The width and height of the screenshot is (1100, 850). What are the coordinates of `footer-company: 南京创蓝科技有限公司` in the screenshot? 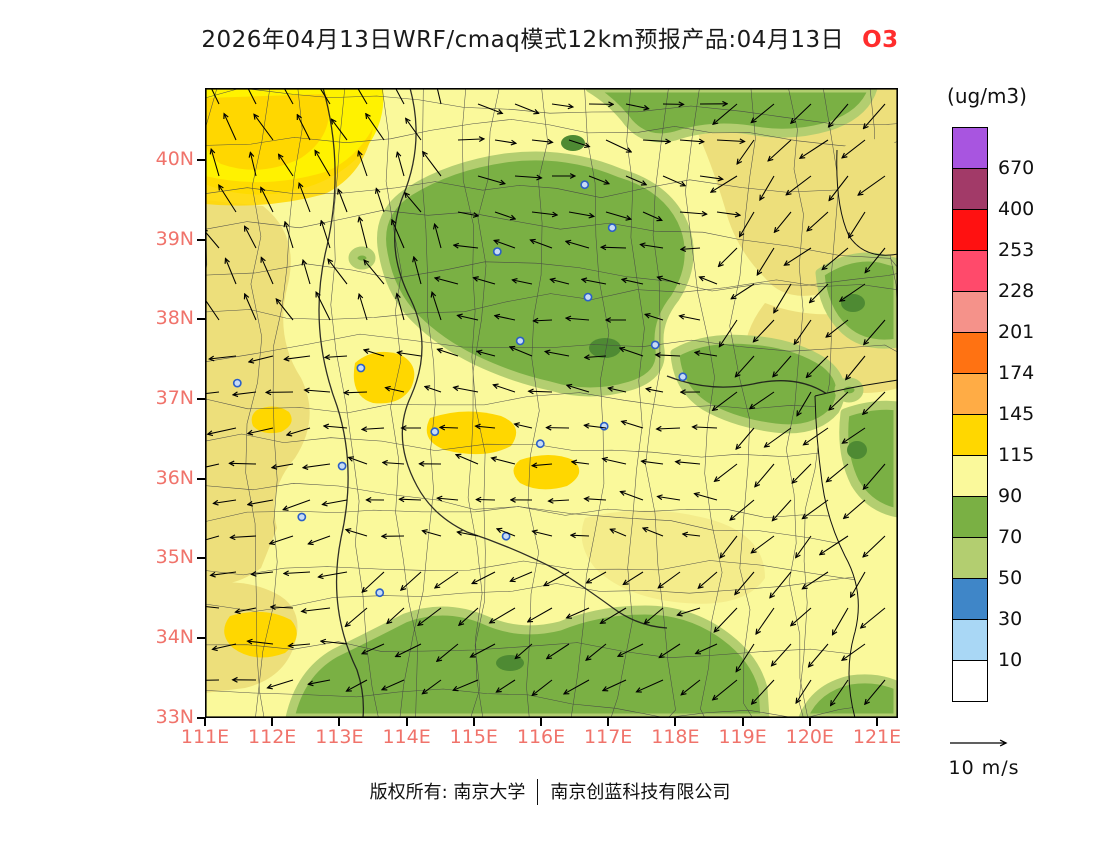 It's located at (640, 792).